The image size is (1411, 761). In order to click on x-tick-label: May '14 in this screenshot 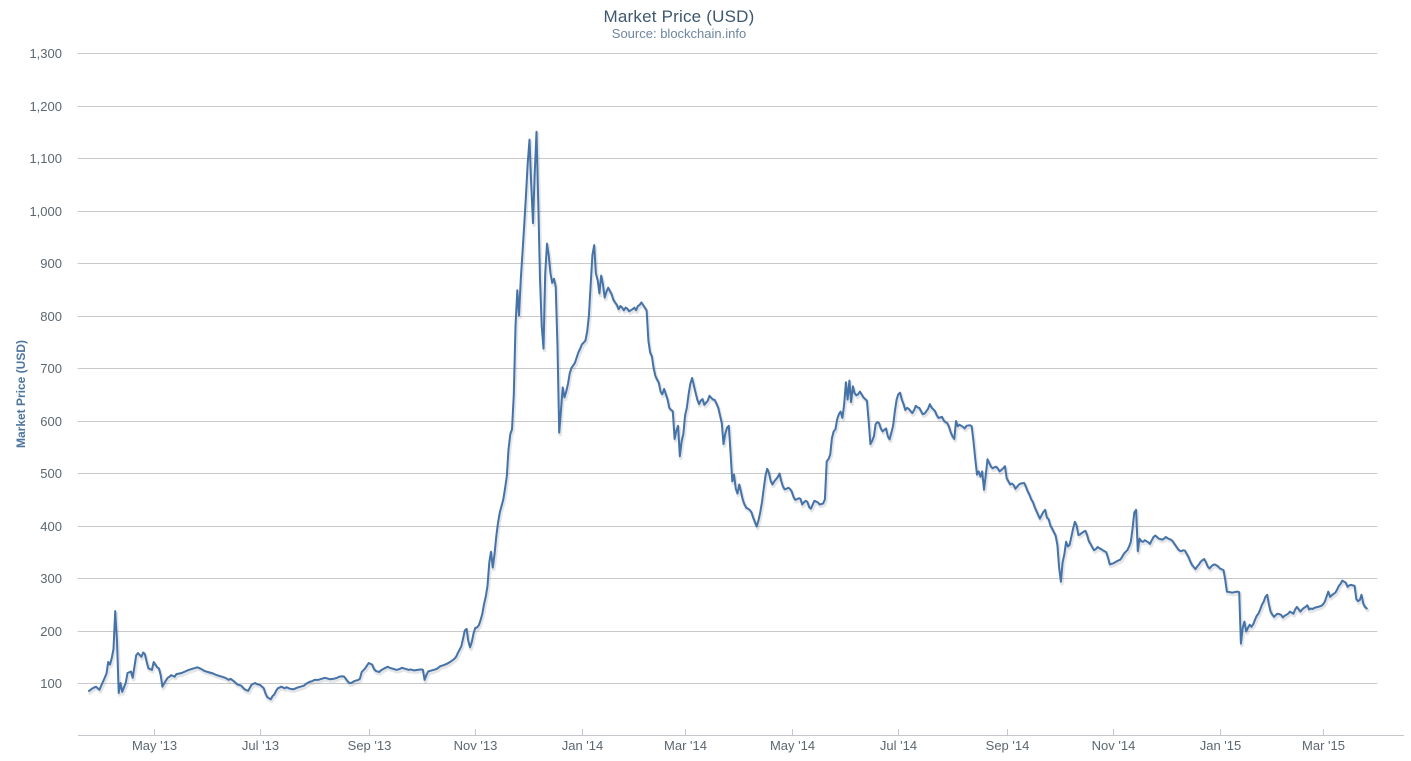, I will do `click(792, 745)`.